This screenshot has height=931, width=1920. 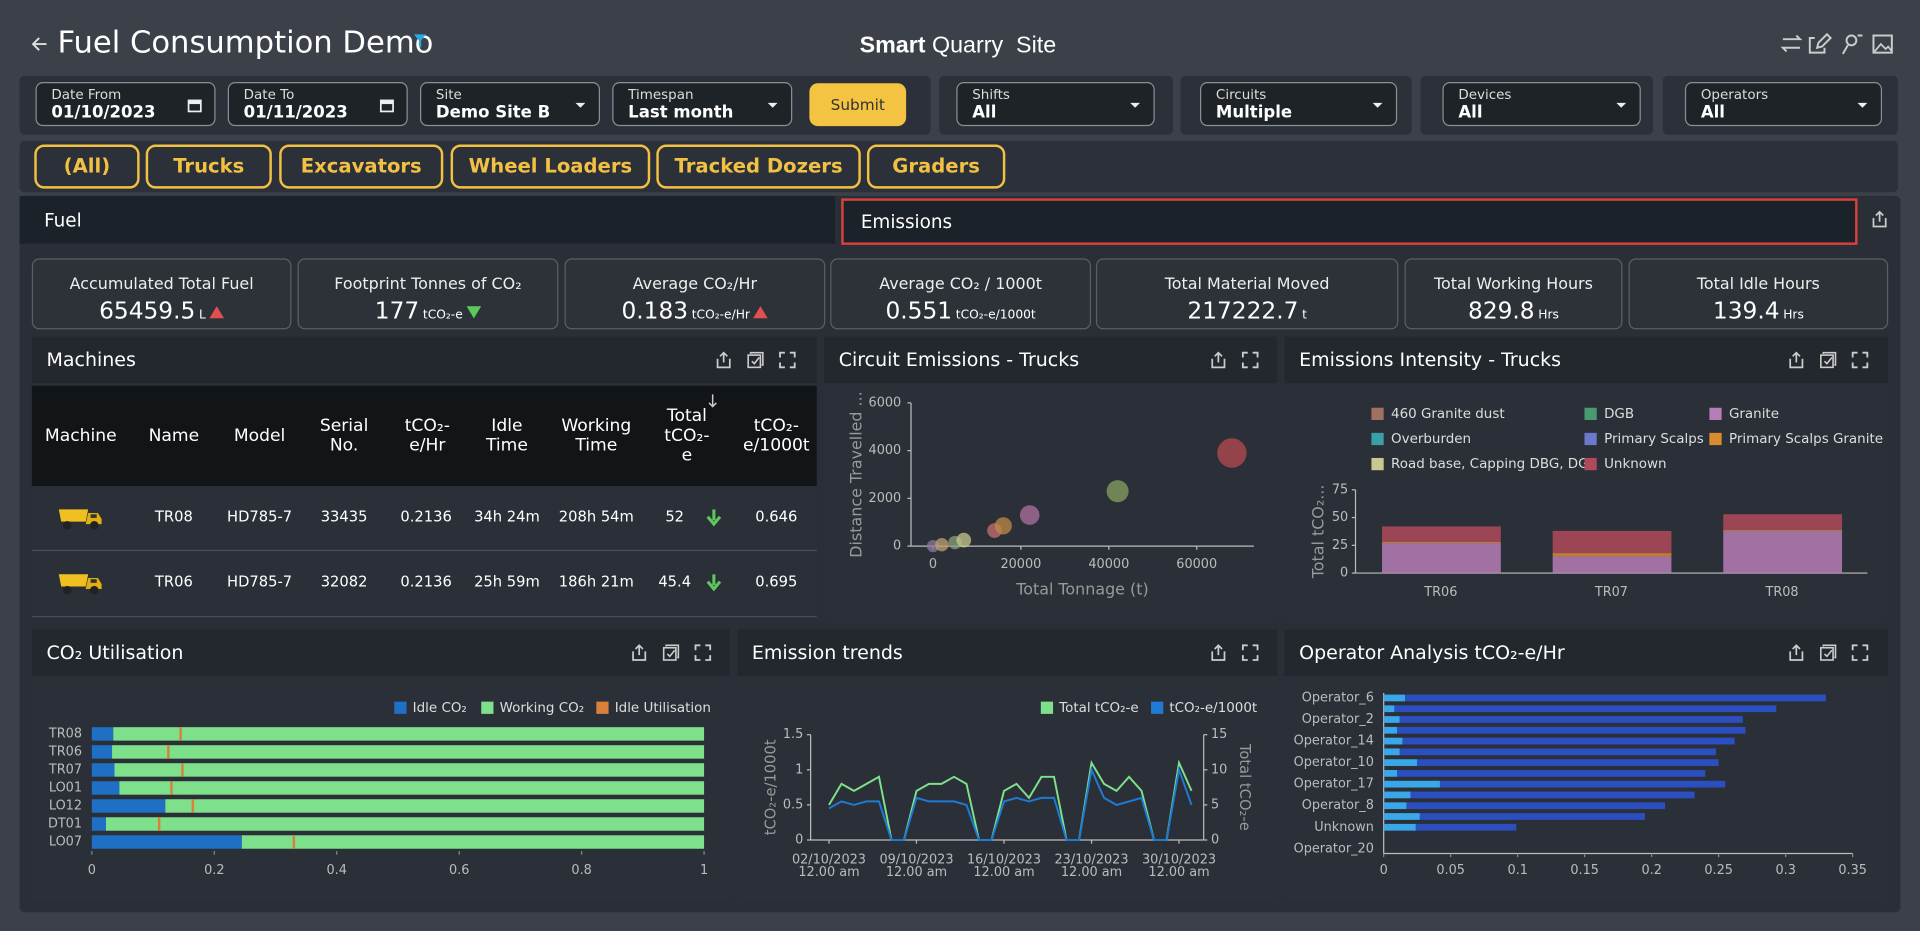 I want to click on y-tick-label: 0.5, so click(x=793, y=804).